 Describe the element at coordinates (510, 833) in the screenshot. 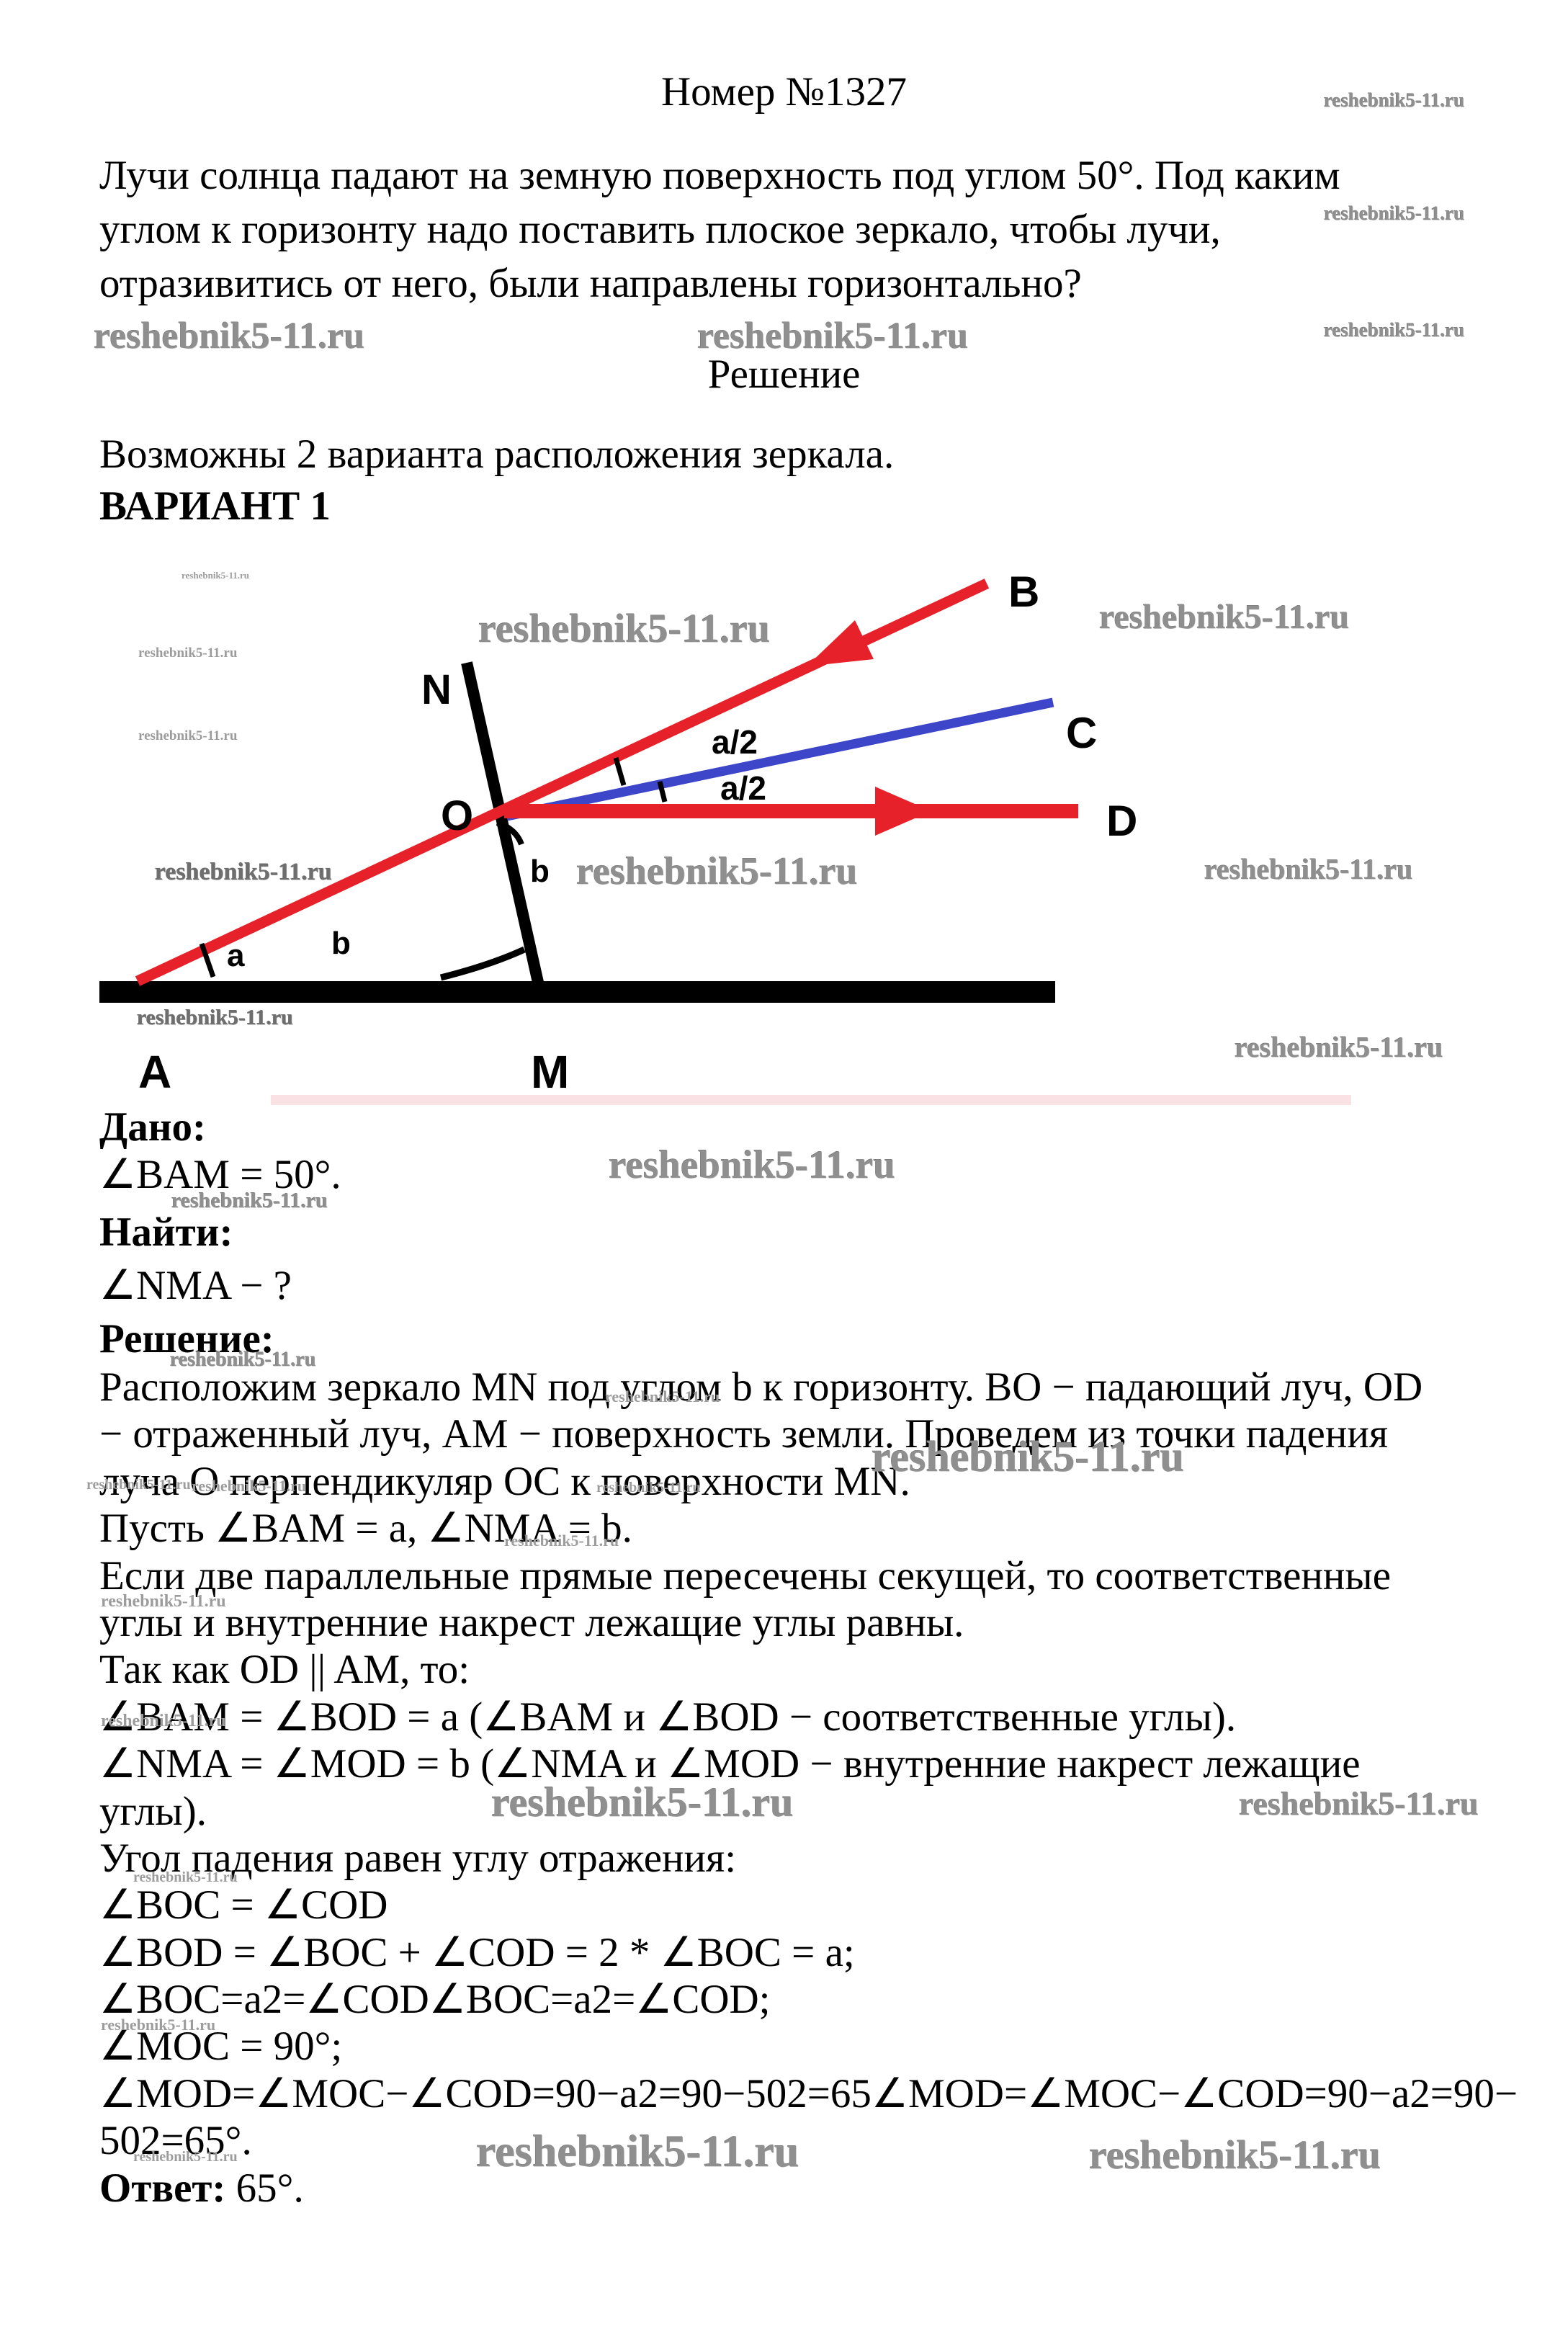

I see `angle-b-arc-origin` at that location.